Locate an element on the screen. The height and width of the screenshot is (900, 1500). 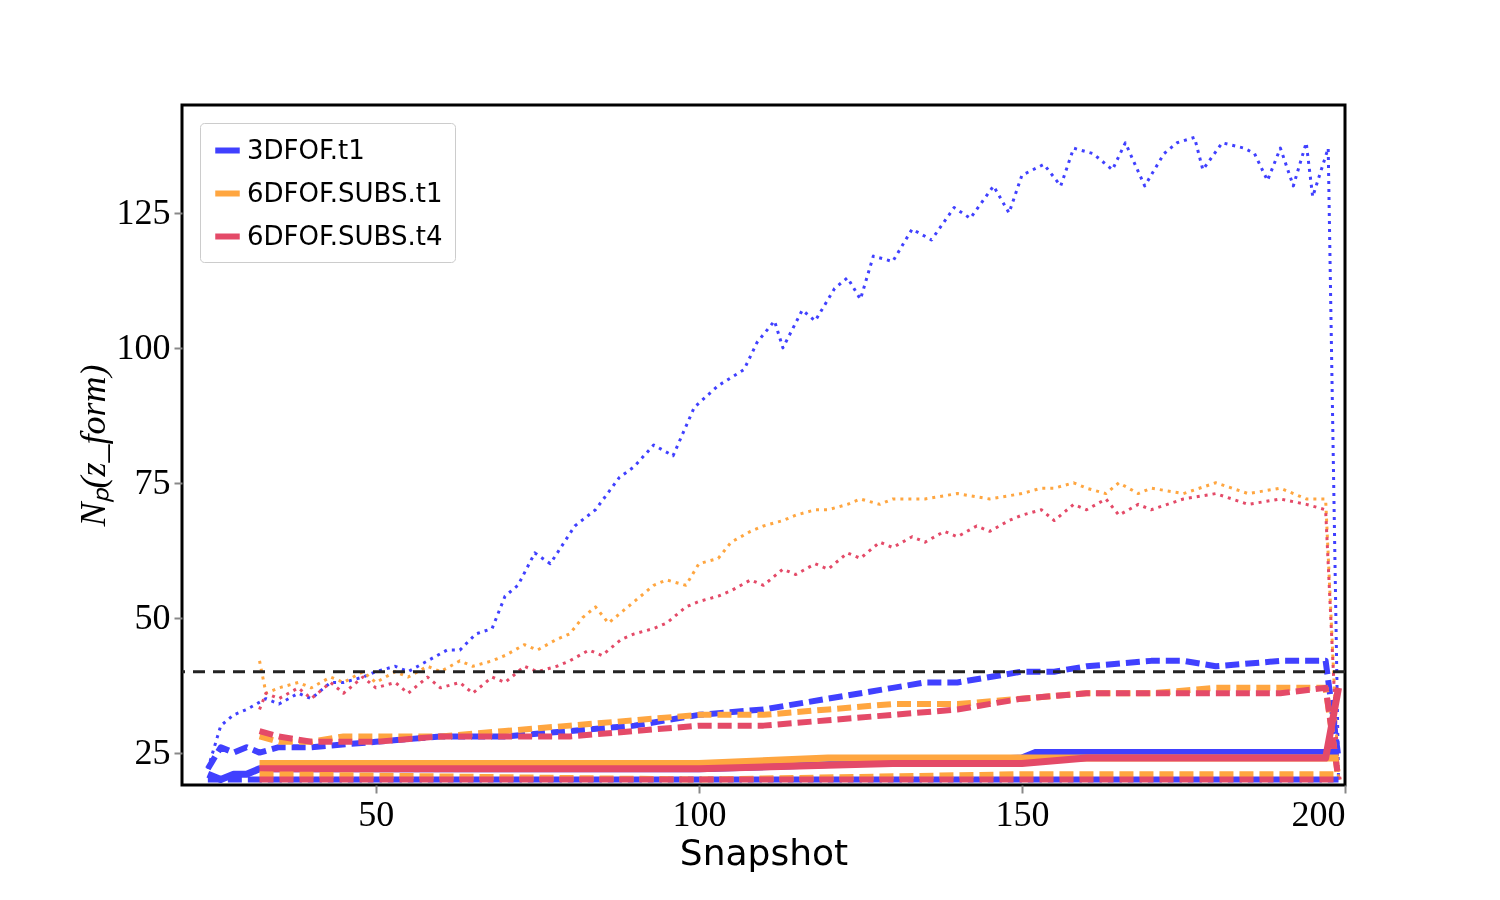
y-tick-label: 25 is located at coordinates (152, 752).